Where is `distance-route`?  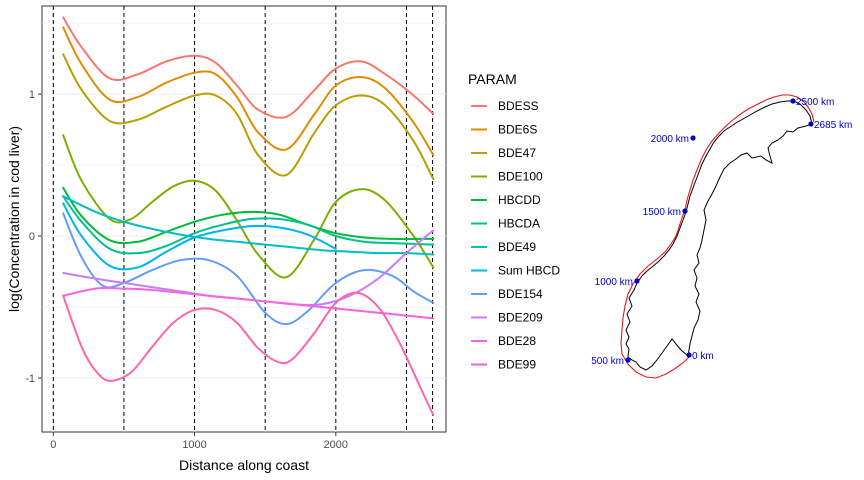
distance-route is located at coordinates (717, 236).